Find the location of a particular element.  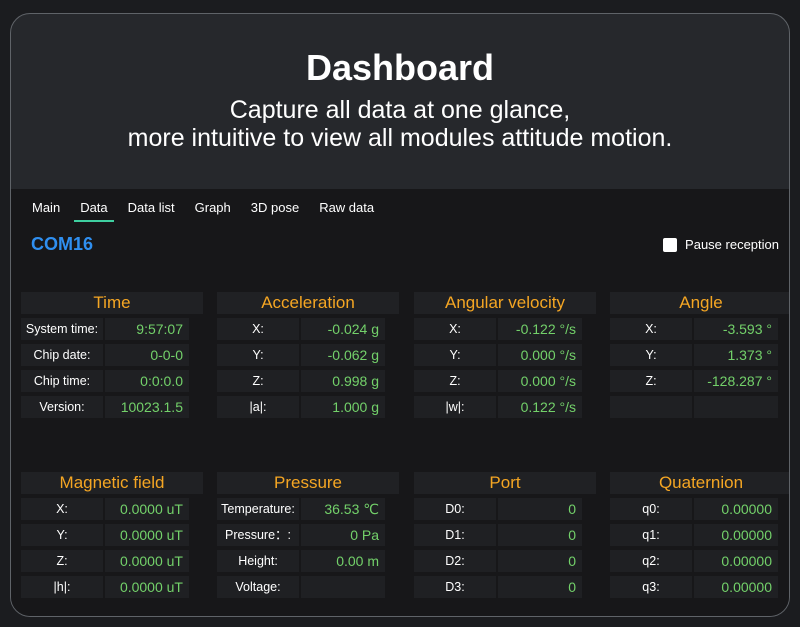

row-value: 0.122 °/s is located at coordinates (540, 407).